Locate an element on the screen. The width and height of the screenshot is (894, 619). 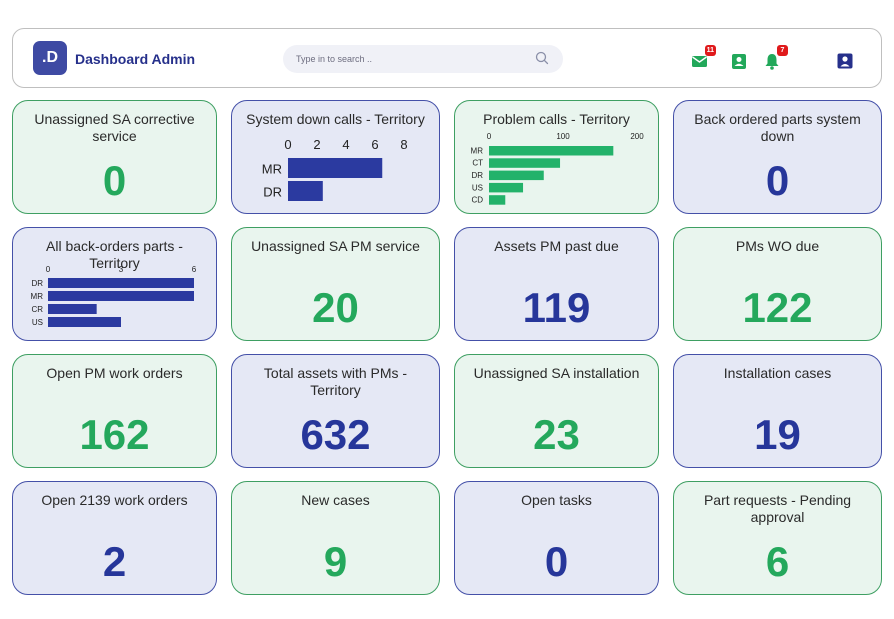
card-value: 632 is located at coordinates (335, 434).